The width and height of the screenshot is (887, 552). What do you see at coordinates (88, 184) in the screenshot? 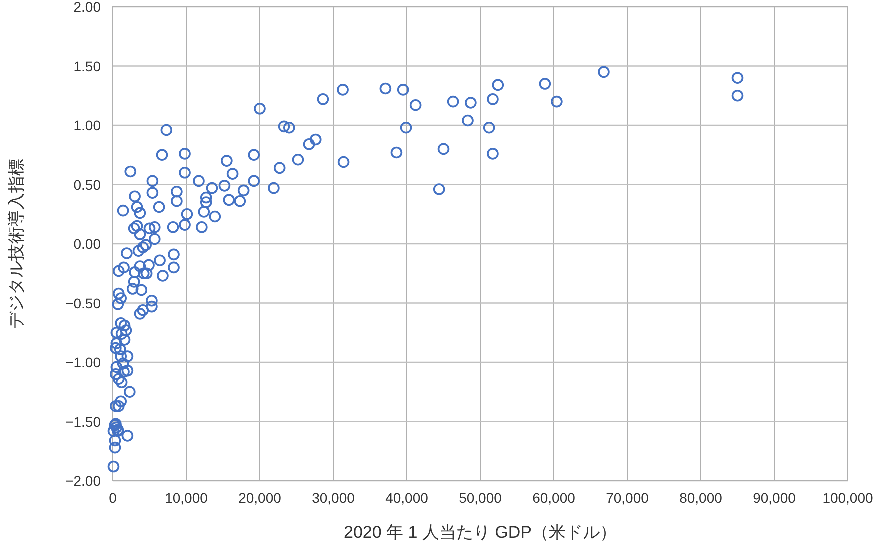
I see `y-tick-label: 0.50` at bounding box center [88, 184].